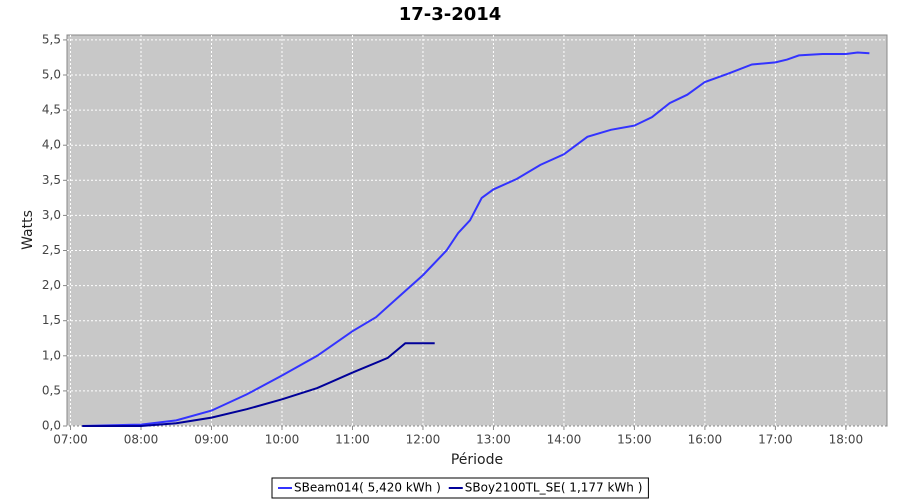 The image size is (900, 500). I want to click on legend-label: SBoy2100TL_SE( 1,177 kWh ), so click(554, 488).